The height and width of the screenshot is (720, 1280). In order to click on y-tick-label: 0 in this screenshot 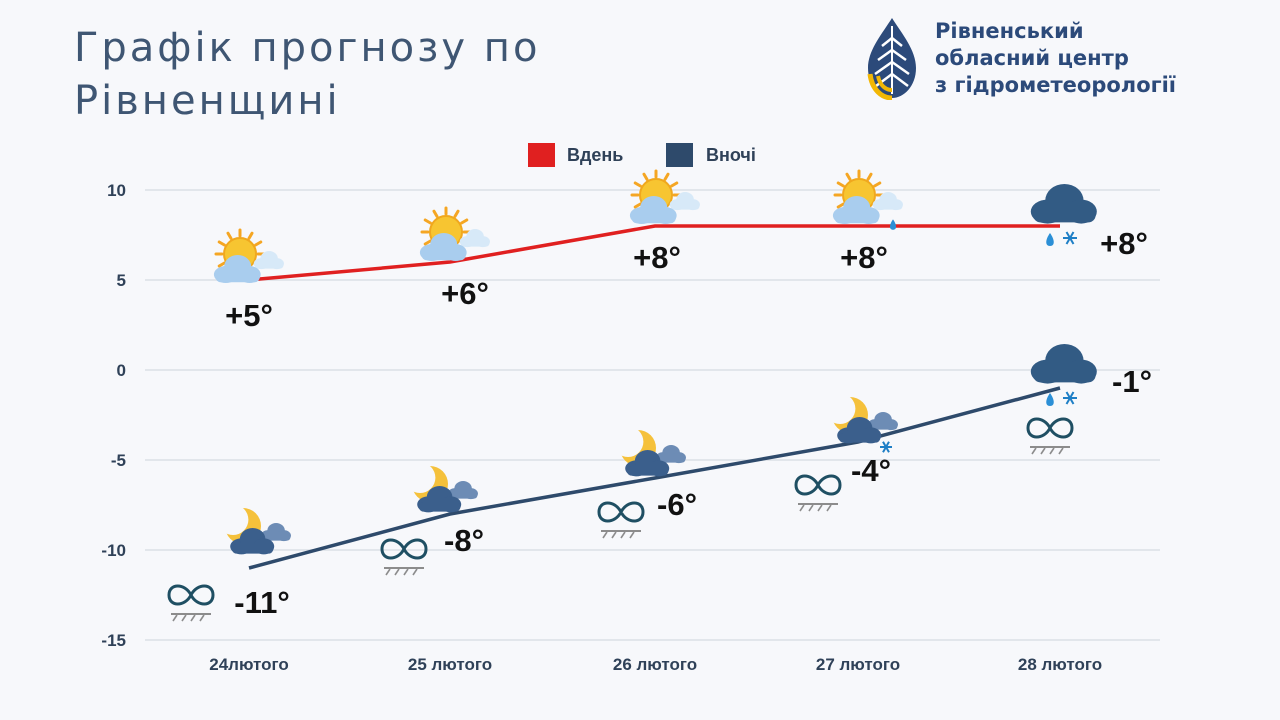, I will do `click(121, 370)`.